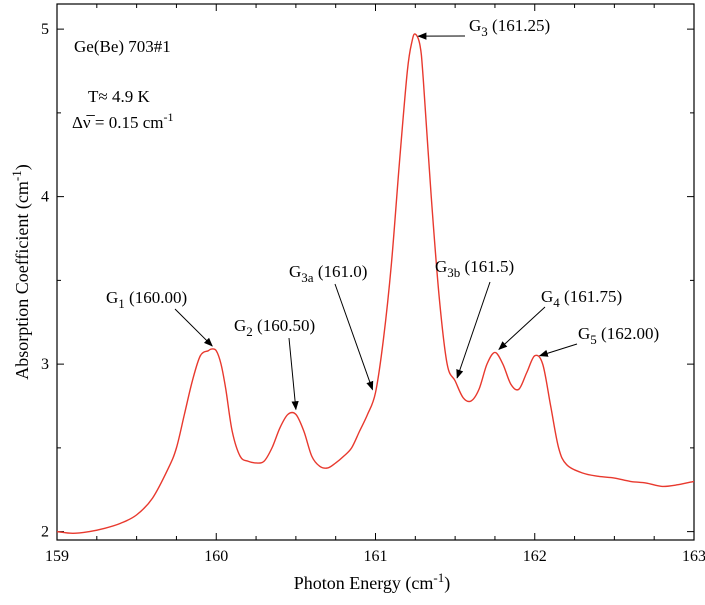  Describe the element at coordinates (447, 583) in the screenshot. I see `x-axis-title-end: )` at that location.